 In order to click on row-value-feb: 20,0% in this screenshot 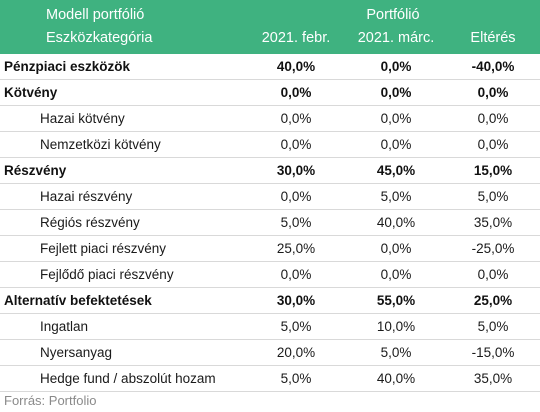, I will do `click(296, 352)`.